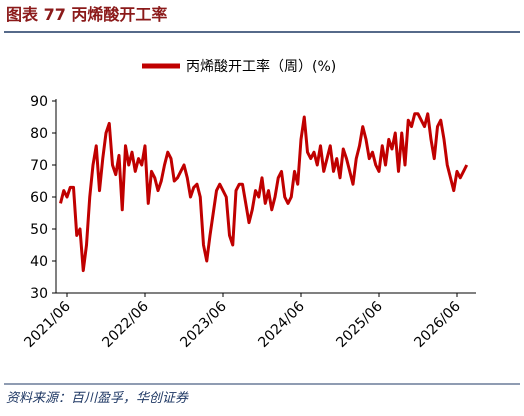 The image size is (524, 416). Describe the element at coordinates (47, 324) in the screenshot. I see `x-tick-label: 2021/06` at that location.